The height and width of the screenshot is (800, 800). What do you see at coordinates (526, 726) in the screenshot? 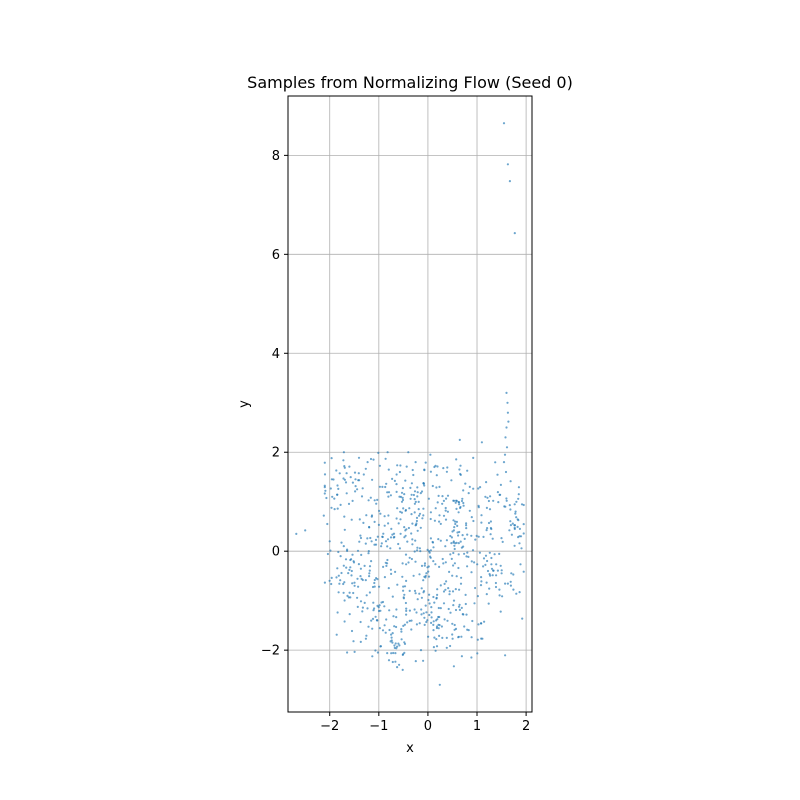
I see `x-tick-label: 2` at bounding box center [526, 726].